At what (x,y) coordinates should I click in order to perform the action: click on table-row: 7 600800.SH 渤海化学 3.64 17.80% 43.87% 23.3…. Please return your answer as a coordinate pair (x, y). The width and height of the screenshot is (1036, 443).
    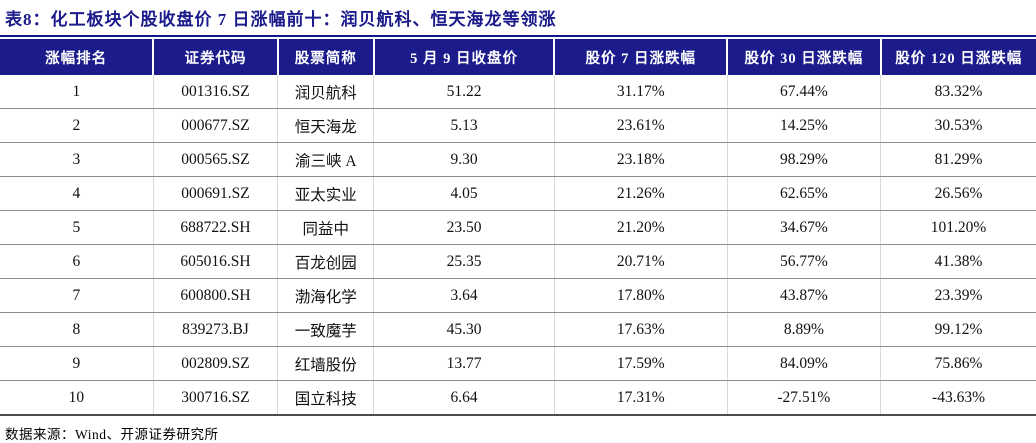
    Looking at the image, I should click on (518, 295).